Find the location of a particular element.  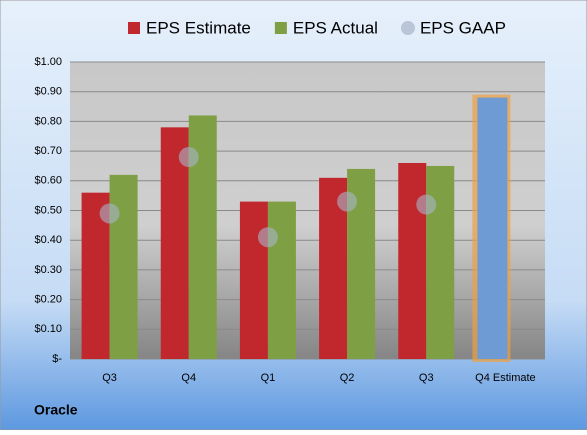

legend-label: EPS GAAP is located at coordinates (463, 27).